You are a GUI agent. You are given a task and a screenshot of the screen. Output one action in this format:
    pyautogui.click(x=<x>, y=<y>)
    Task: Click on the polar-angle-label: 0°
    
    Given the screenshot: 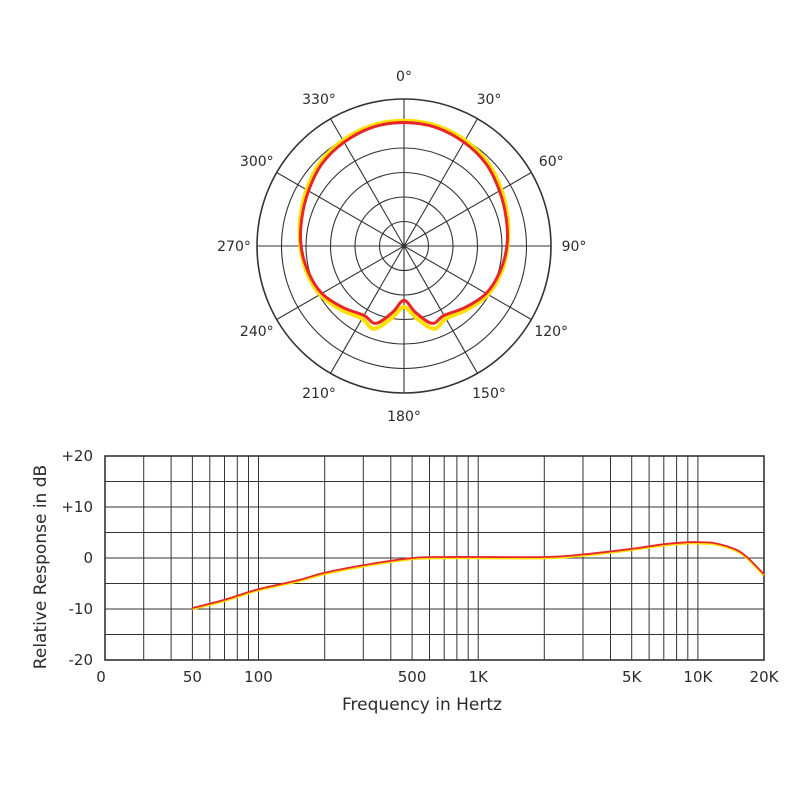 What is the action you would take?
    pyautogui.click(x=404, y=77)
    